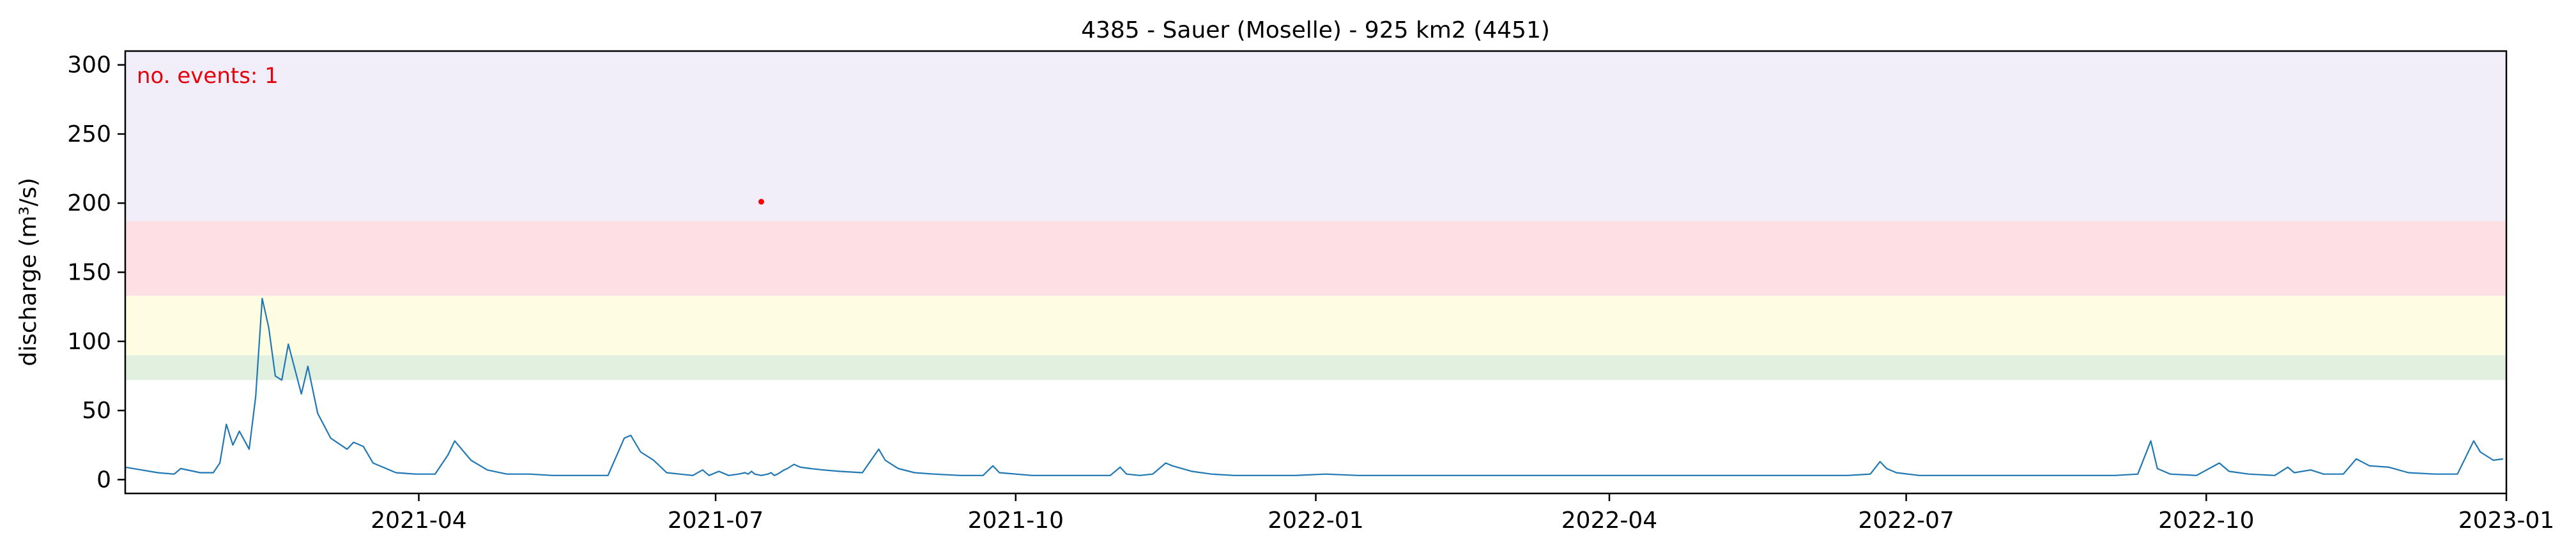 The height and width of the screenshot is (556, 2576). I want to click on x-tick-label: 2022-07, so click(1906, 520).